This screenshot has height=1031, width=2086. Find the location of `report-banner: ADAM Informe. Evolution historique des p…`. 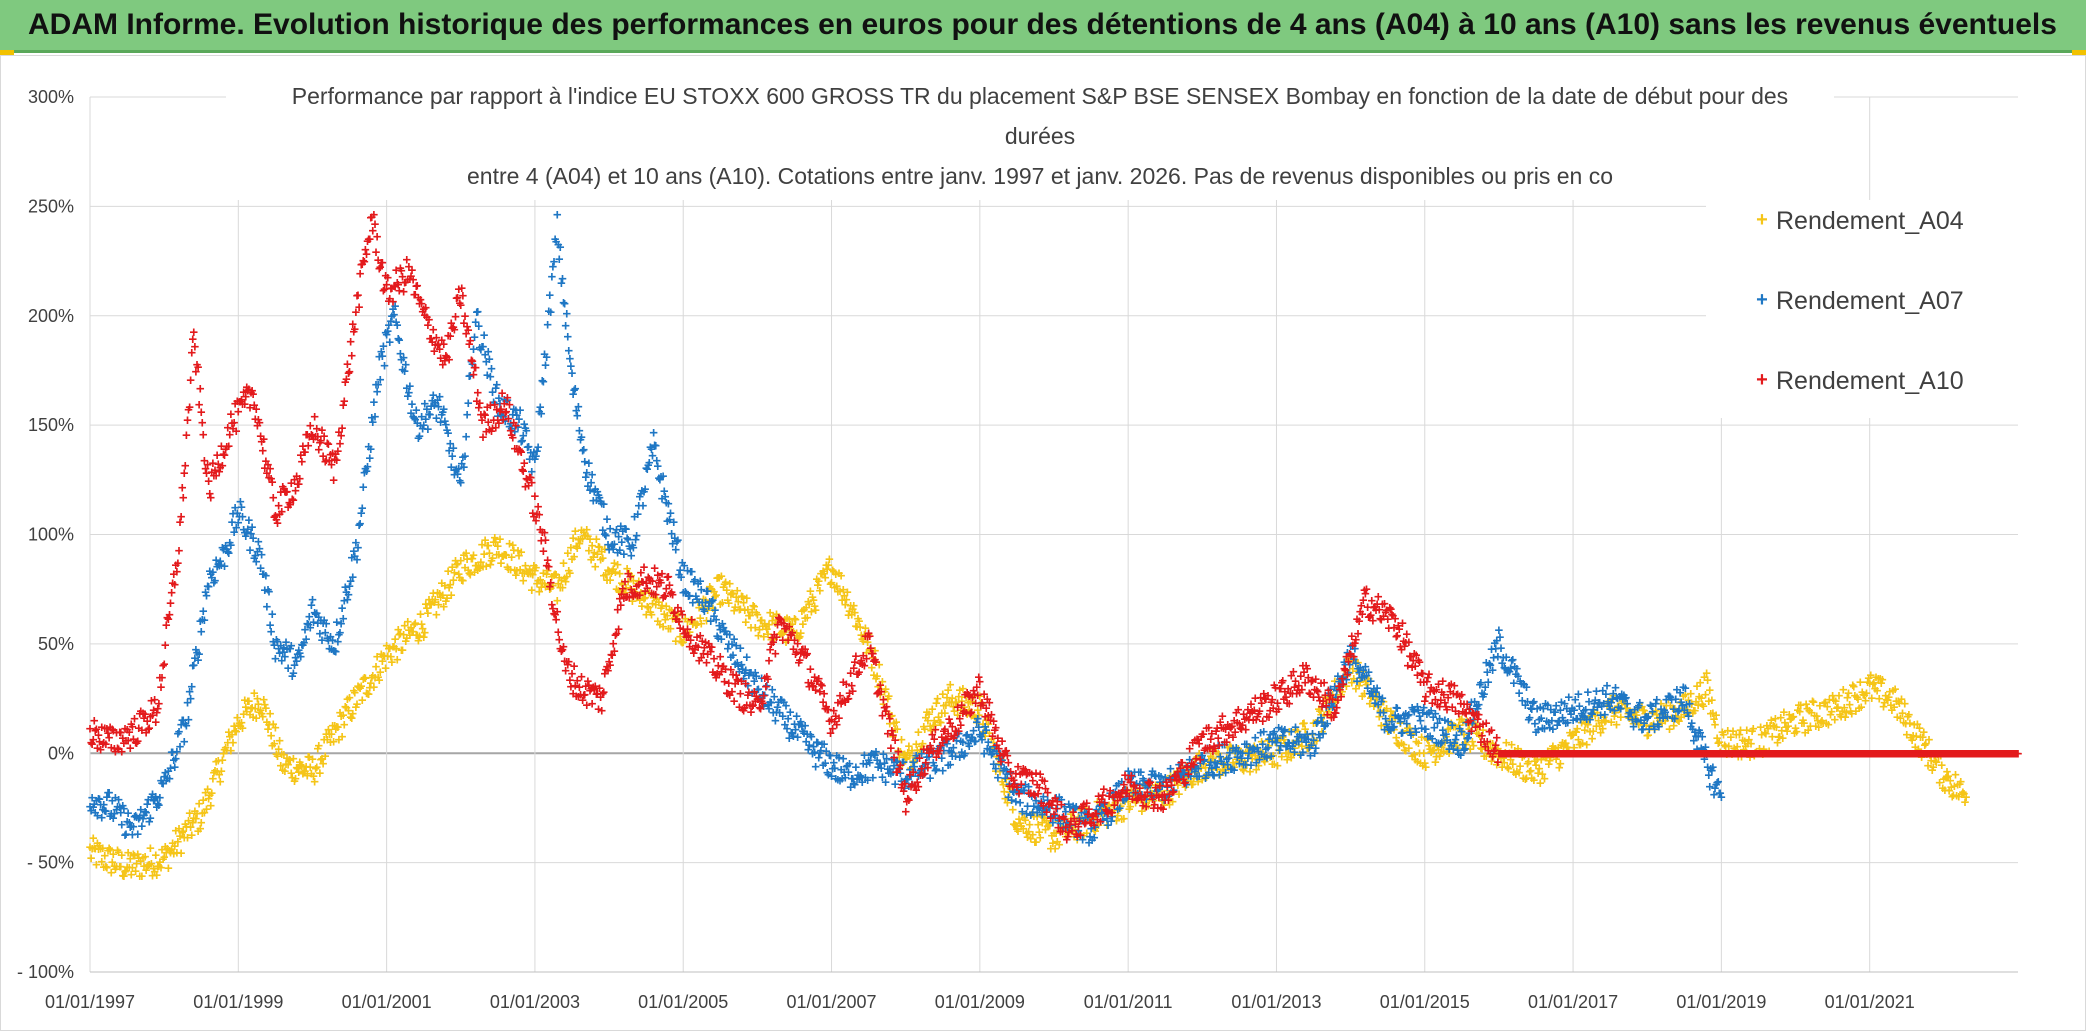

report-banner: ADAM Informe. Evolution historique des p… is located at coordinates (1043, 26).